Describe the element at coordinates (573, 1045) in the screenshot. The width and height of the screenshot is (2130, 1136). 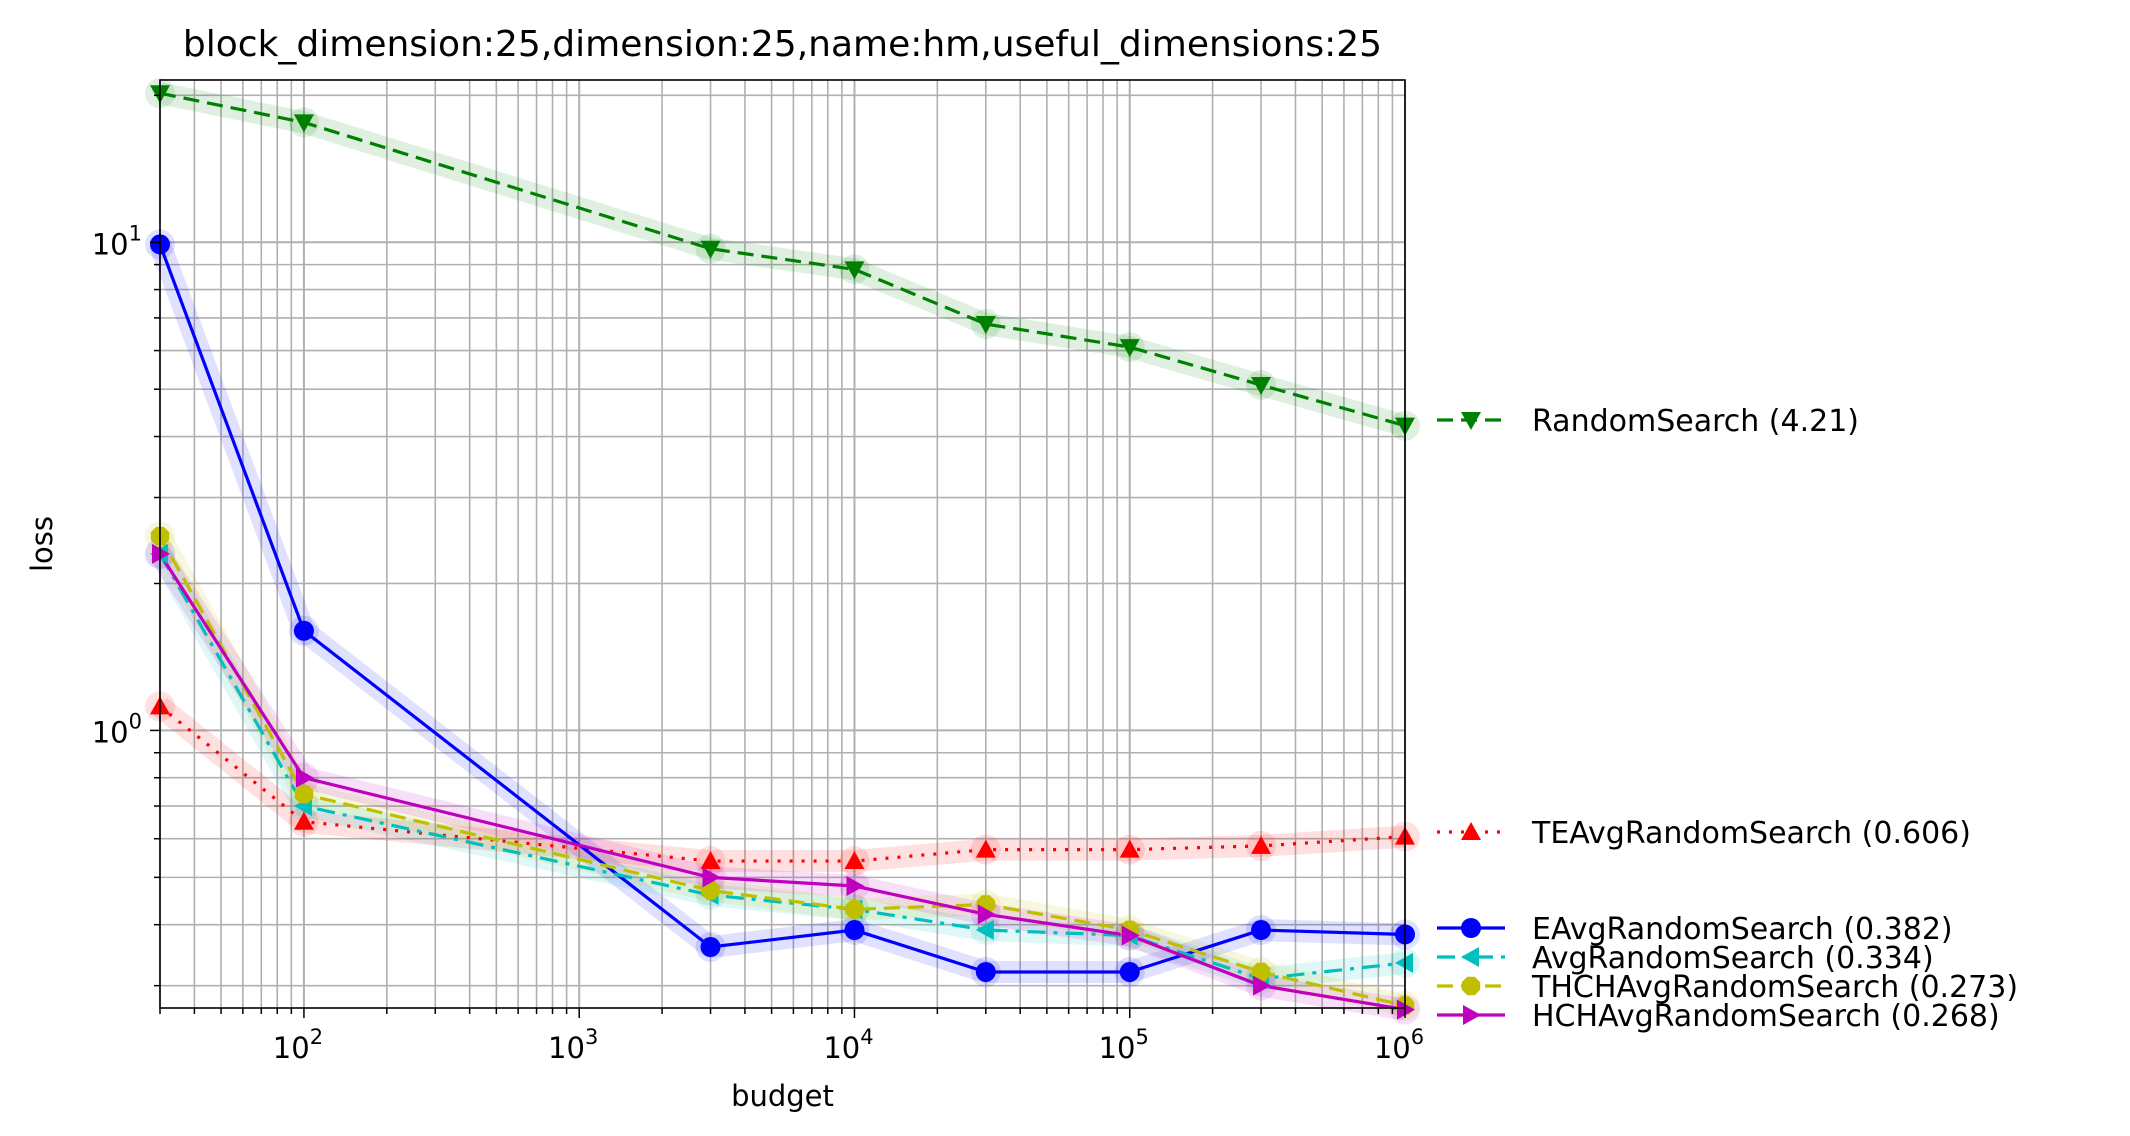
I see `x-tick-label: 10³` at that location.